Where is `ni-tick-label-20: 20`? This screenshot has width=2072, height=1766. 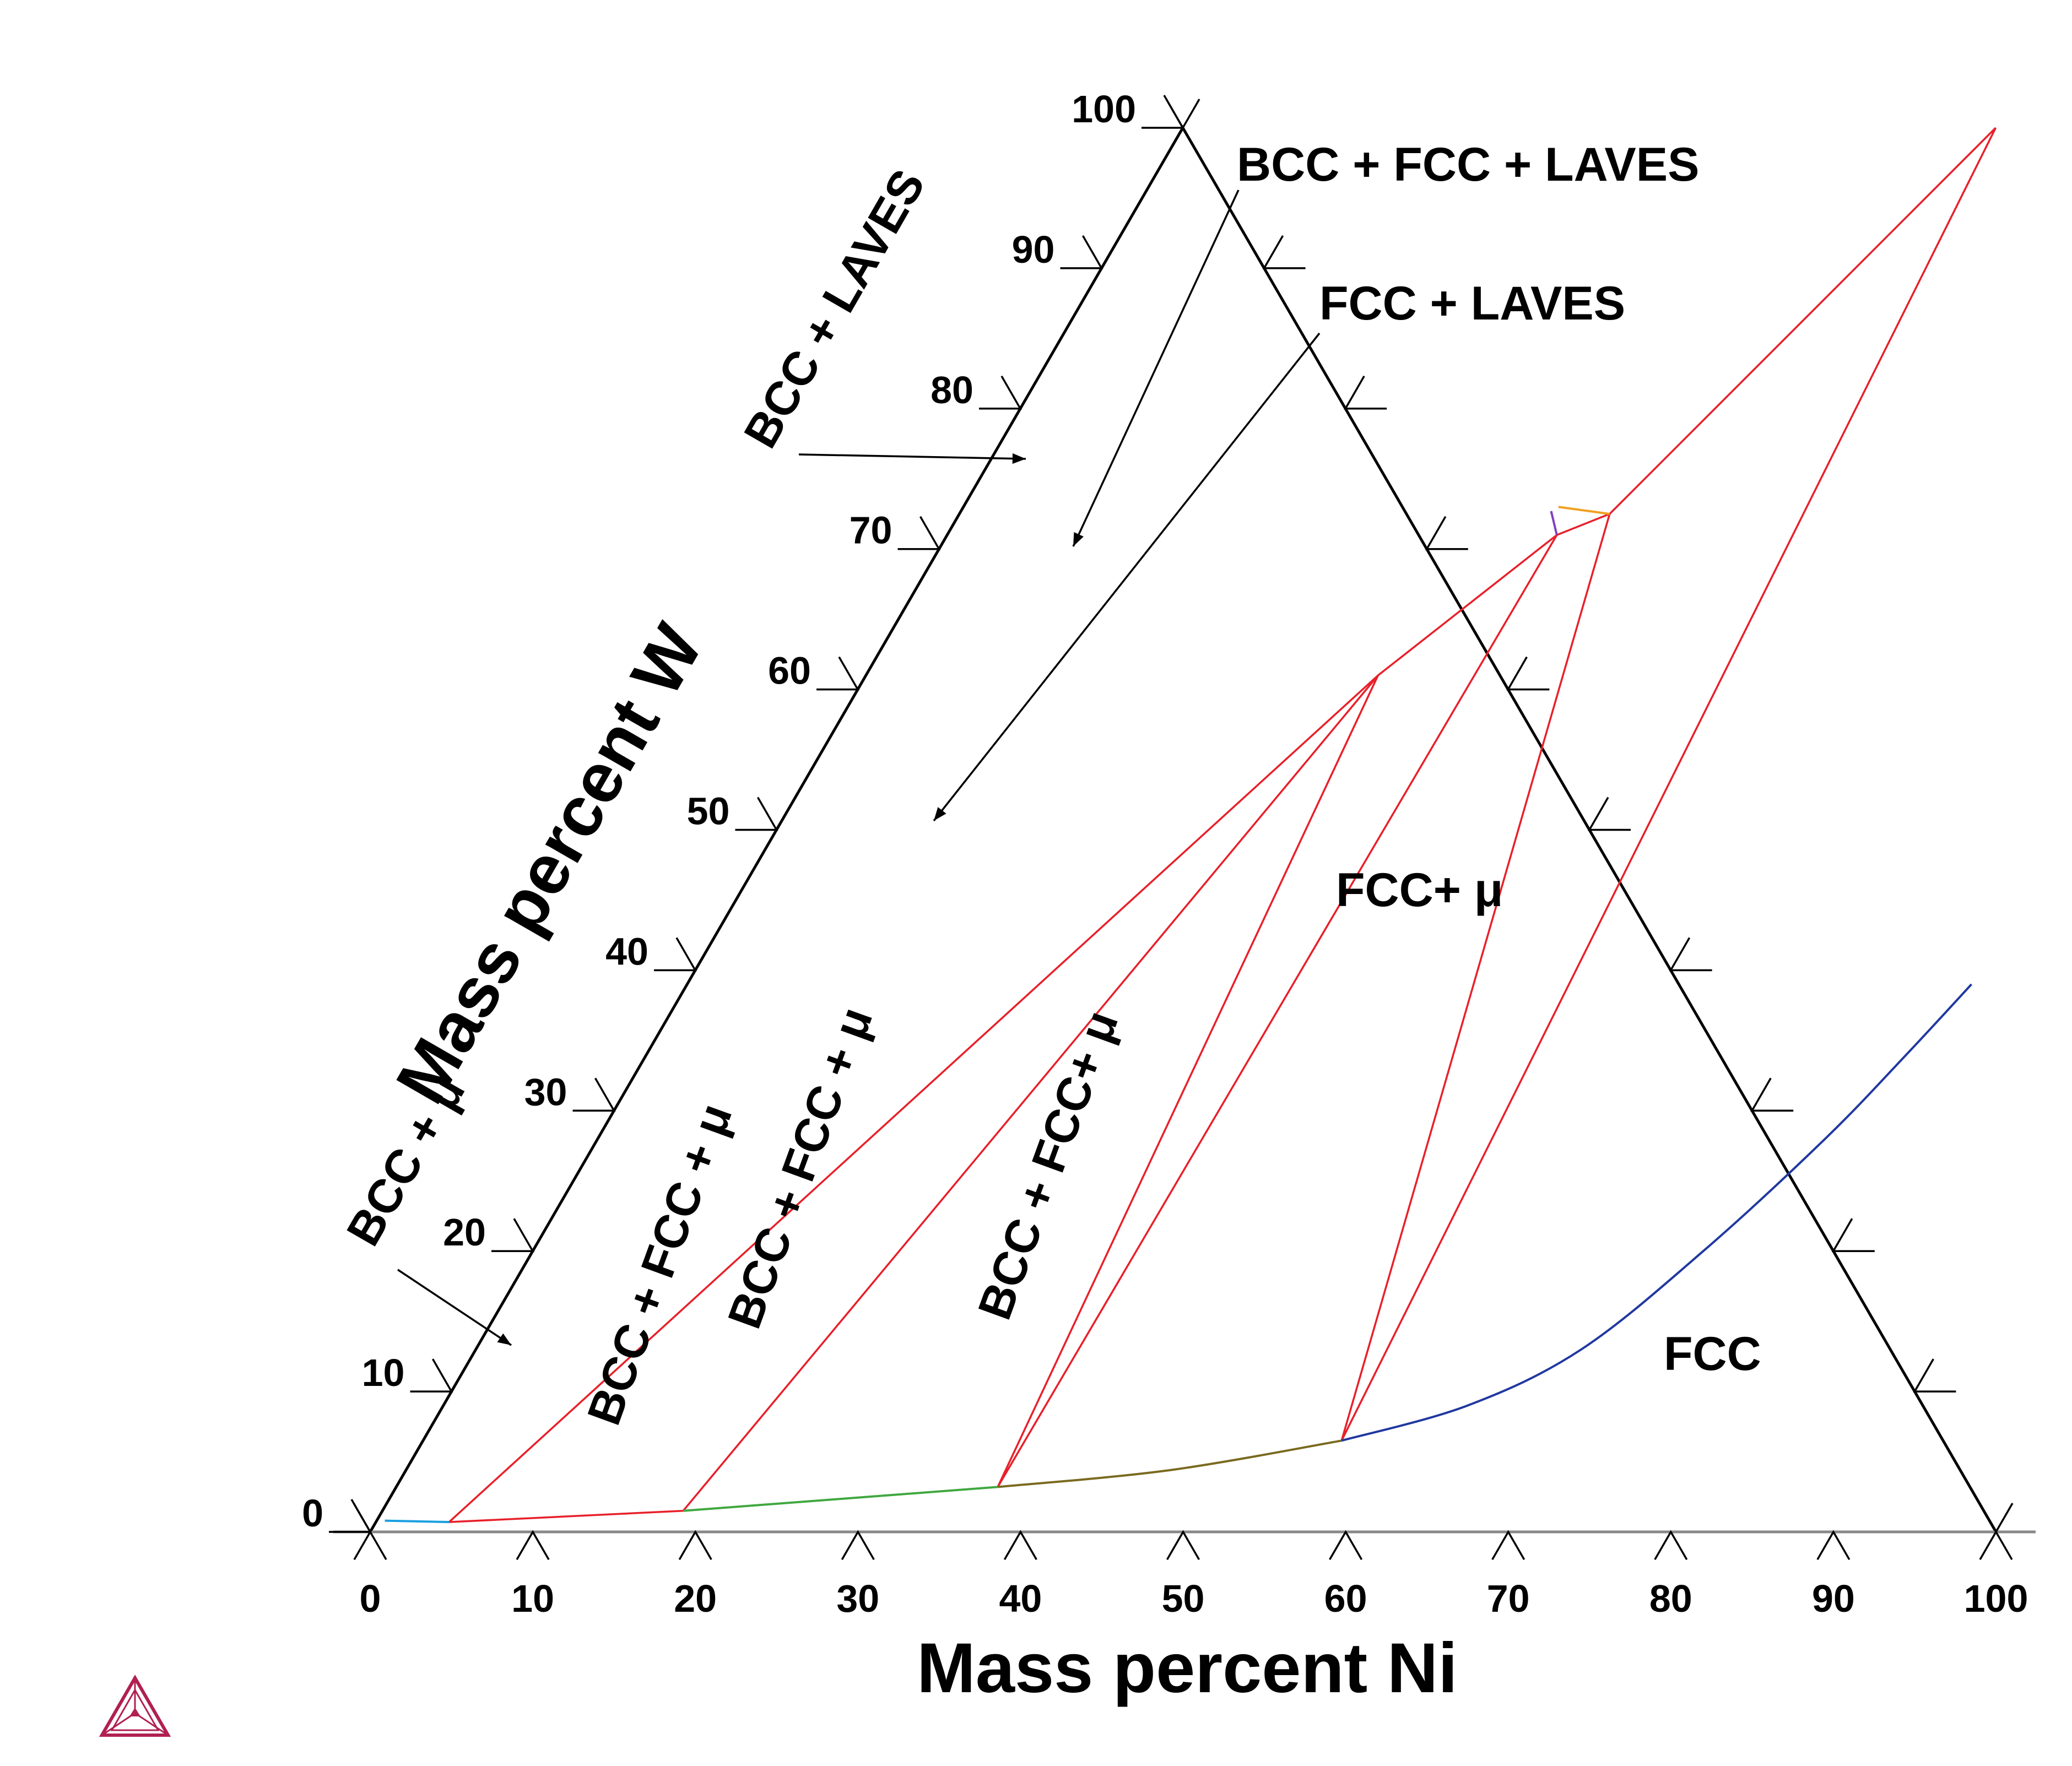 ni-tick-label-20: 20 is located at coordinates (695, 1598).